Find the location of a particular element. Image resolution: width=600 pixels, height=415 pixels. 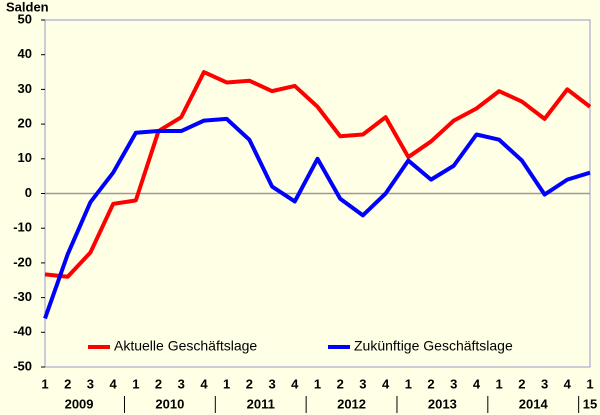

y-tick-label: 10 is located at coordinates (25, 157).